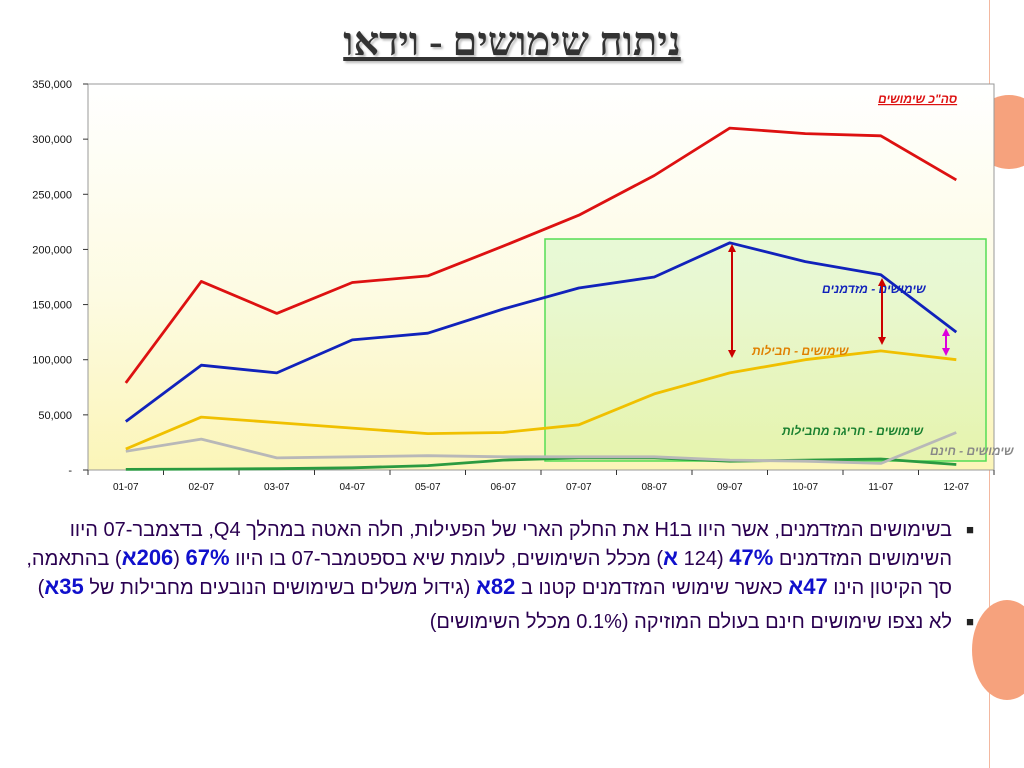 This screenshot has height=768, width=1024. Describe the element at coordinates (352, 487) in the screenshot. I see `x-tick-label: 04-07` at that location.